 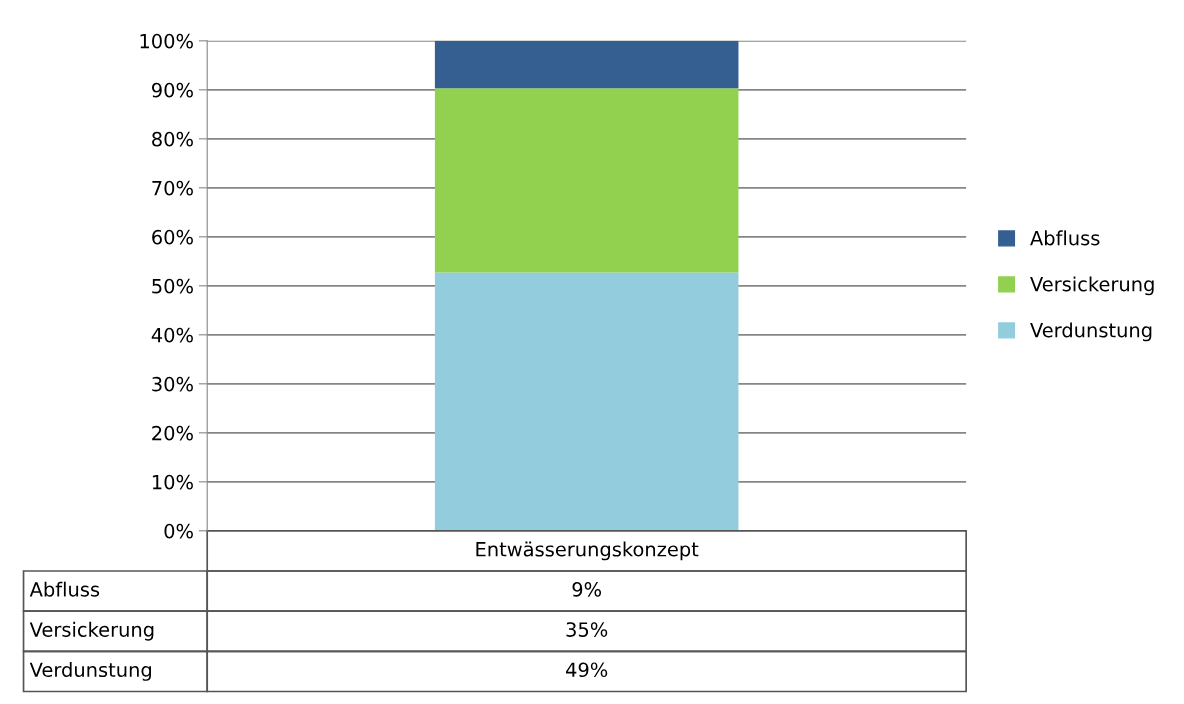 I want to click on legend-label: Abfluss, so click(x=1065, y=238).